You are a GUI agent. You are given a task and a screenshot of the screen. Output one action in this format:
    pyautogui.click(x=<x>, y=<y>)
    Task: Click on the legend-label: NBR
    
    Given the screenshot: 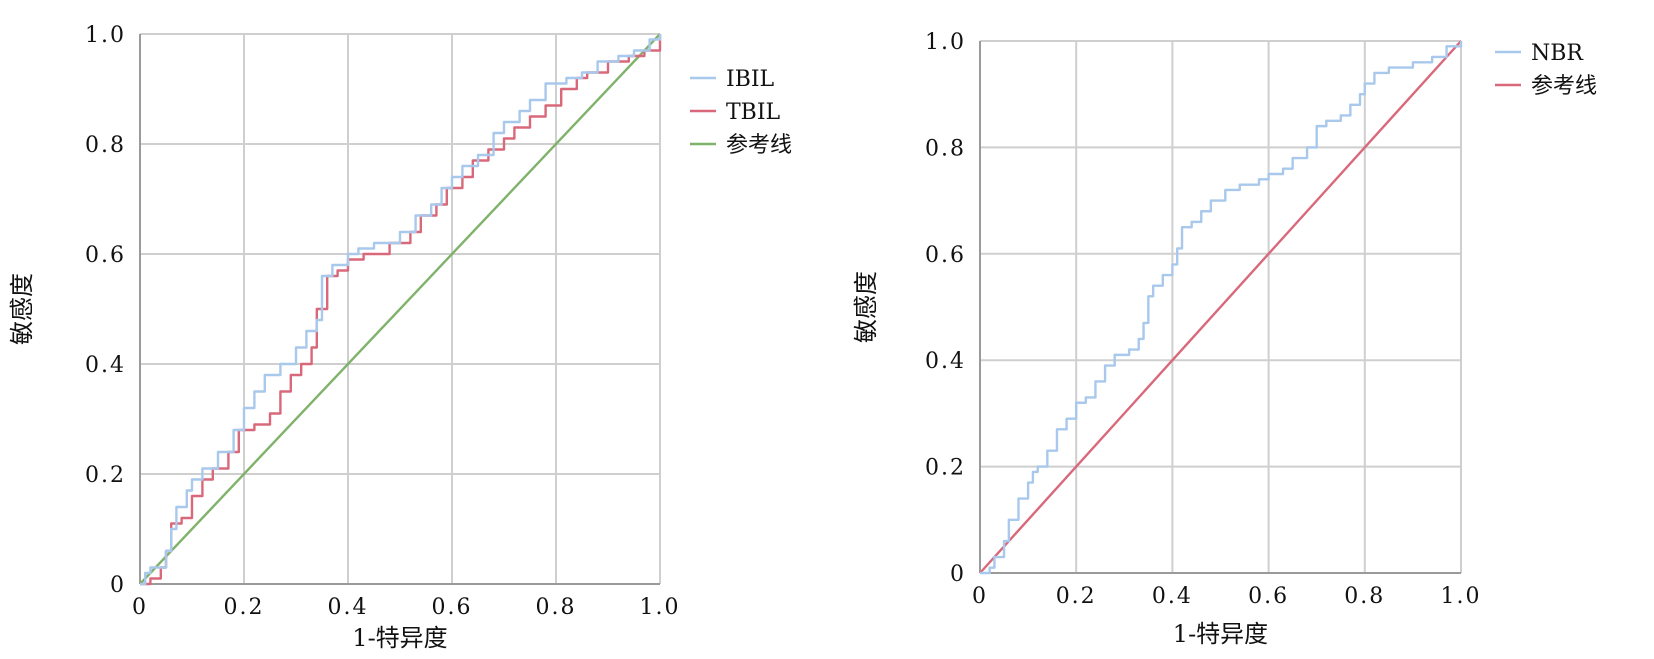 What is the action you would take?
    pyautogui.click(x=1557, y=53)
    